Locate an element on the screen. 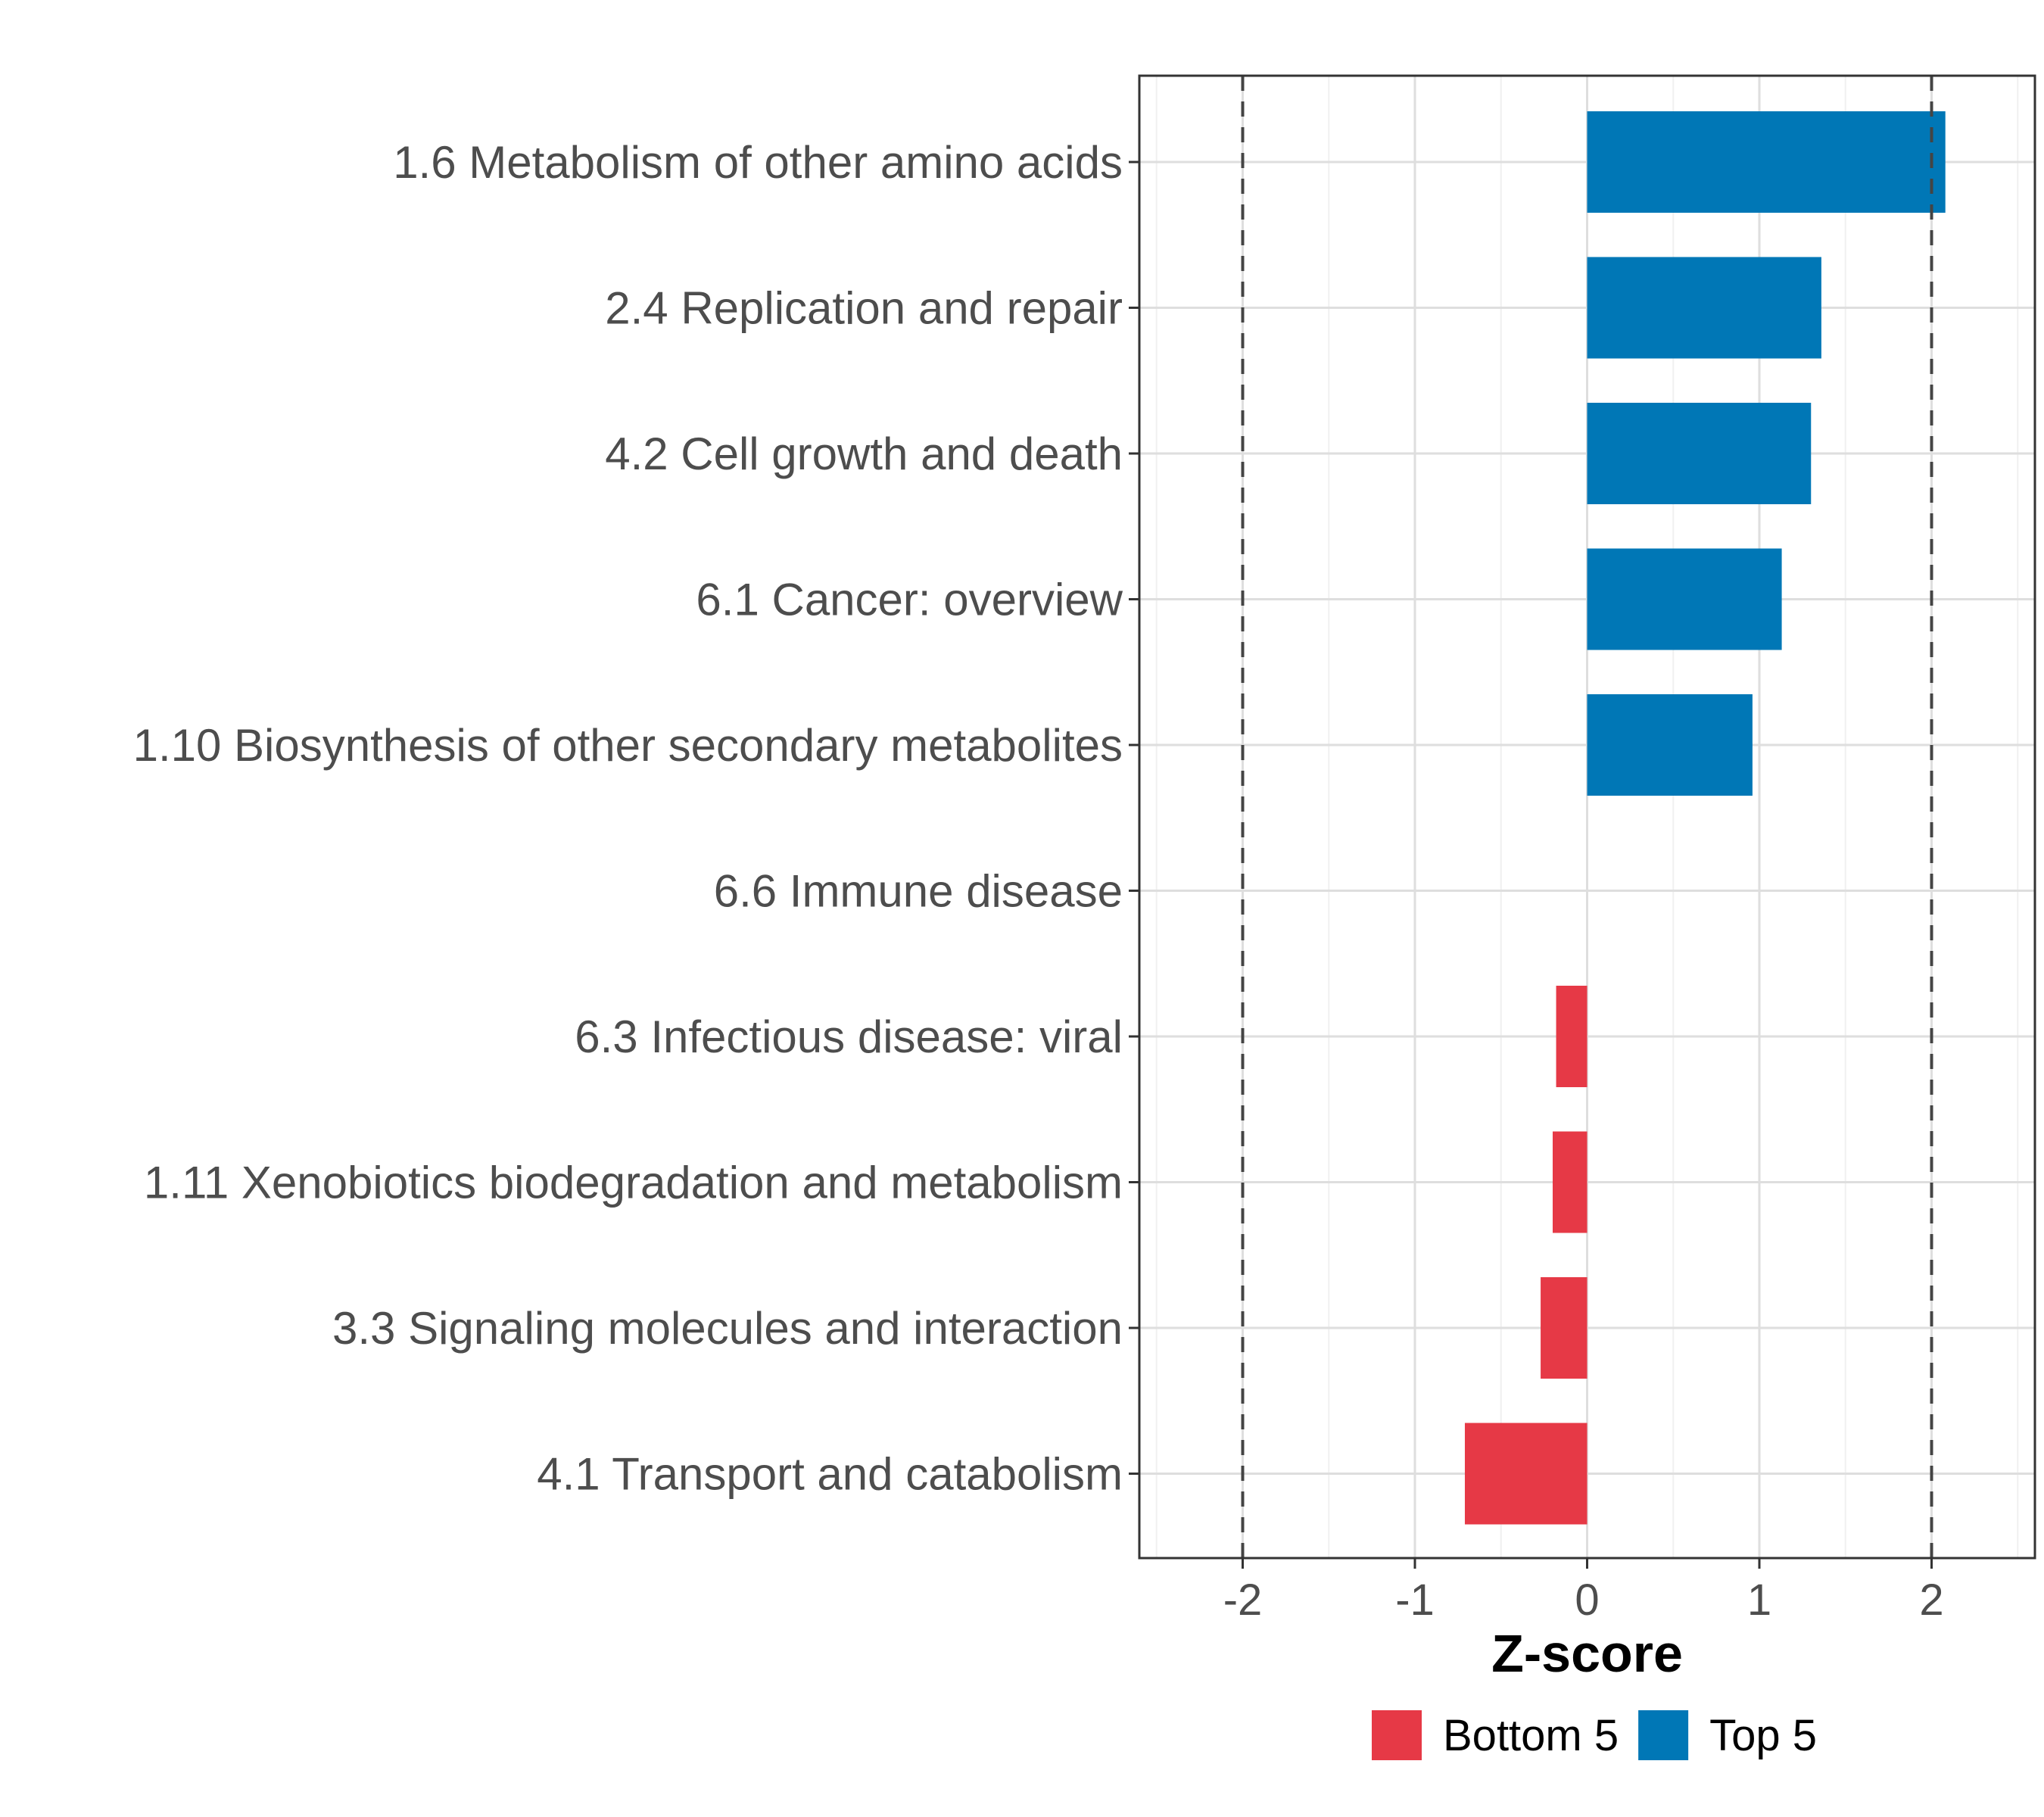 This screenshot has width=2044, height=1817. legend: Bottom 5 Top 5 is located at coordinates (1595, 1735).